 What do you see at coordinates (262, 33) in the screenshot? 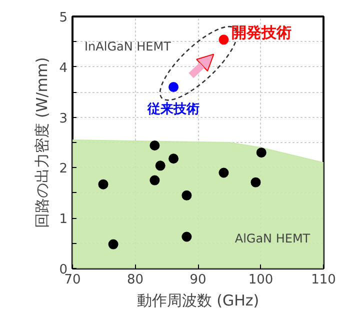
I see `series-label: 開発技術` at bounding box center [262, 33].